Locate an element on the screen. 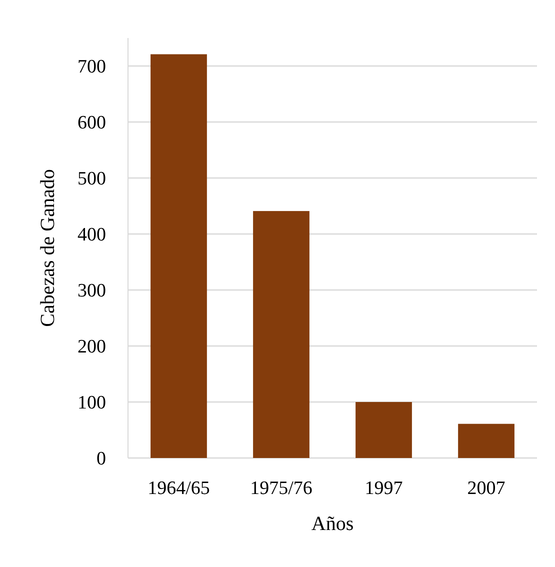 The height and width of the screenshot is (567, 555). x-tick-label: 1975/76 is located at coordinates (281, 488).